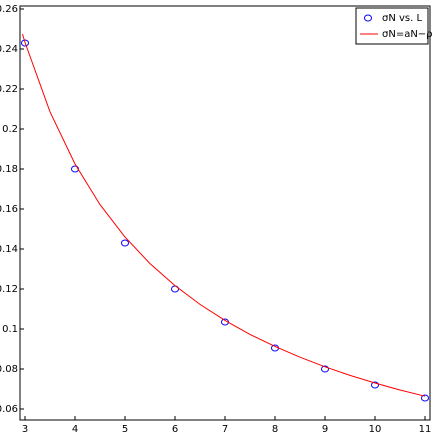 Image resolution: width=436 pixels, height=440 pixels. I want to click on x-tick-label: 9, so click(325, 429).